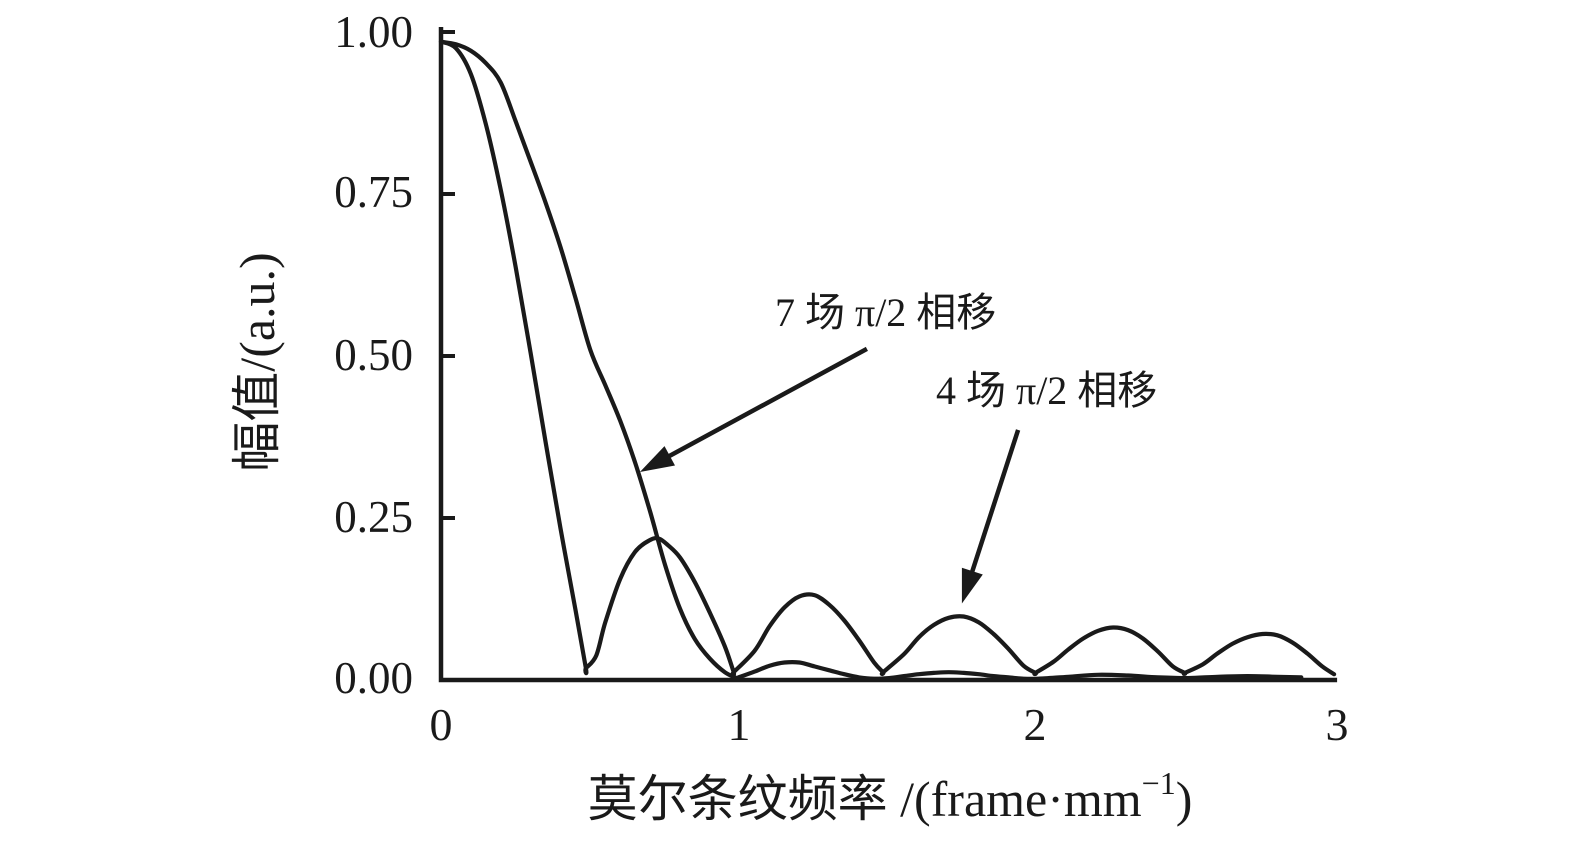 The width and height of the screenshot is (1575, 843). I want to click on annotation-arrowhead-4-field, so click(972, 585).